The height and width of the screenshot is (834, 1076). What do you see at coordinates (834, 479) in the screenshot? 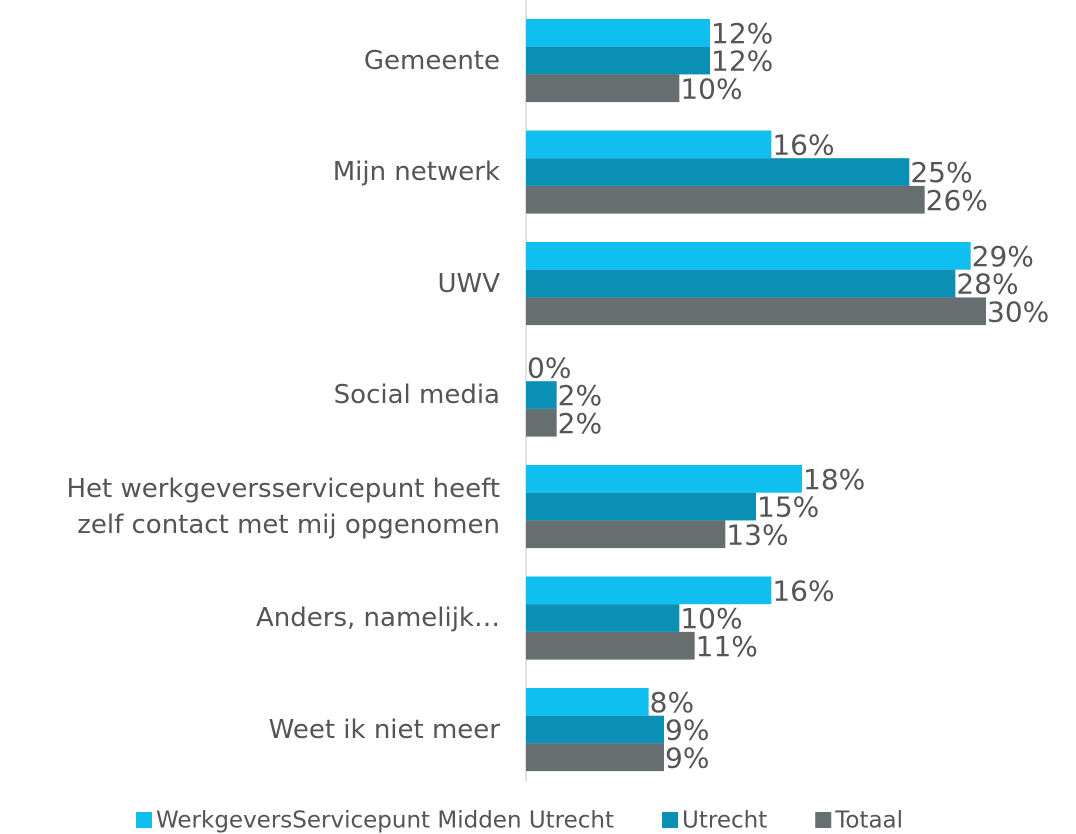
I see `value-label: 18%` at bounding box center [834, 479].